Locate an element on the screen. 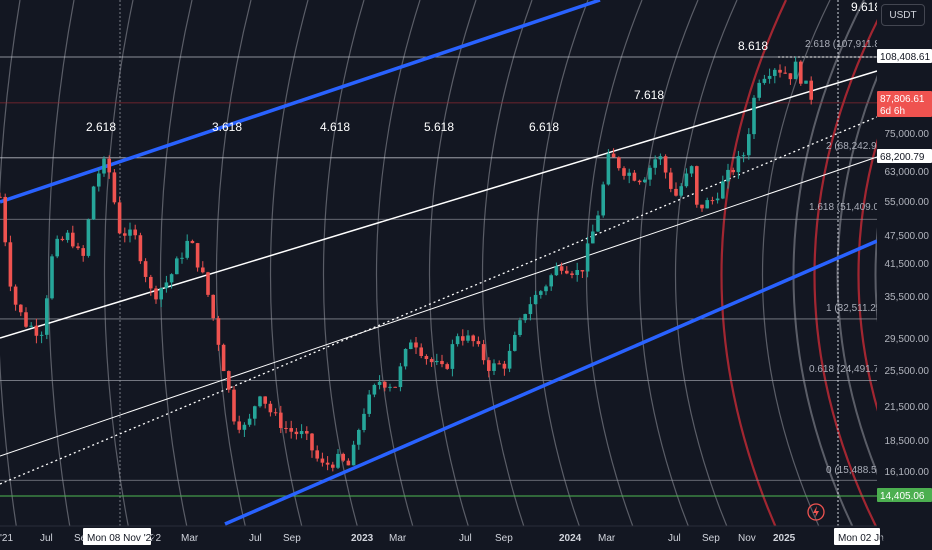 Image resolution: width=932 pixels, height=550 pixels. price-tick-label: 18,500.00 is located at coordinates (907, 441).